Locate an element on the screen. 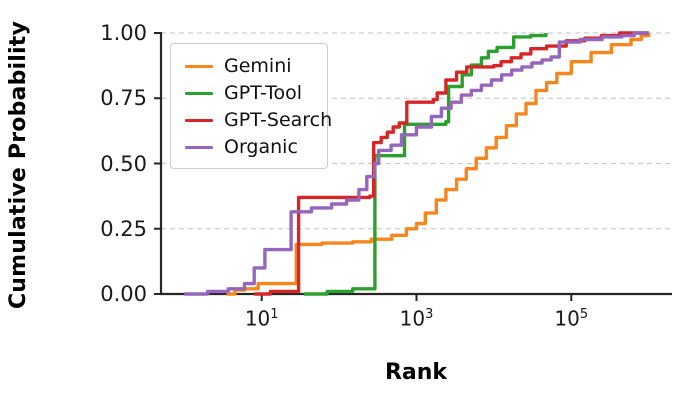  legend-item-organic: Organic is located at coordinates (256, 147).